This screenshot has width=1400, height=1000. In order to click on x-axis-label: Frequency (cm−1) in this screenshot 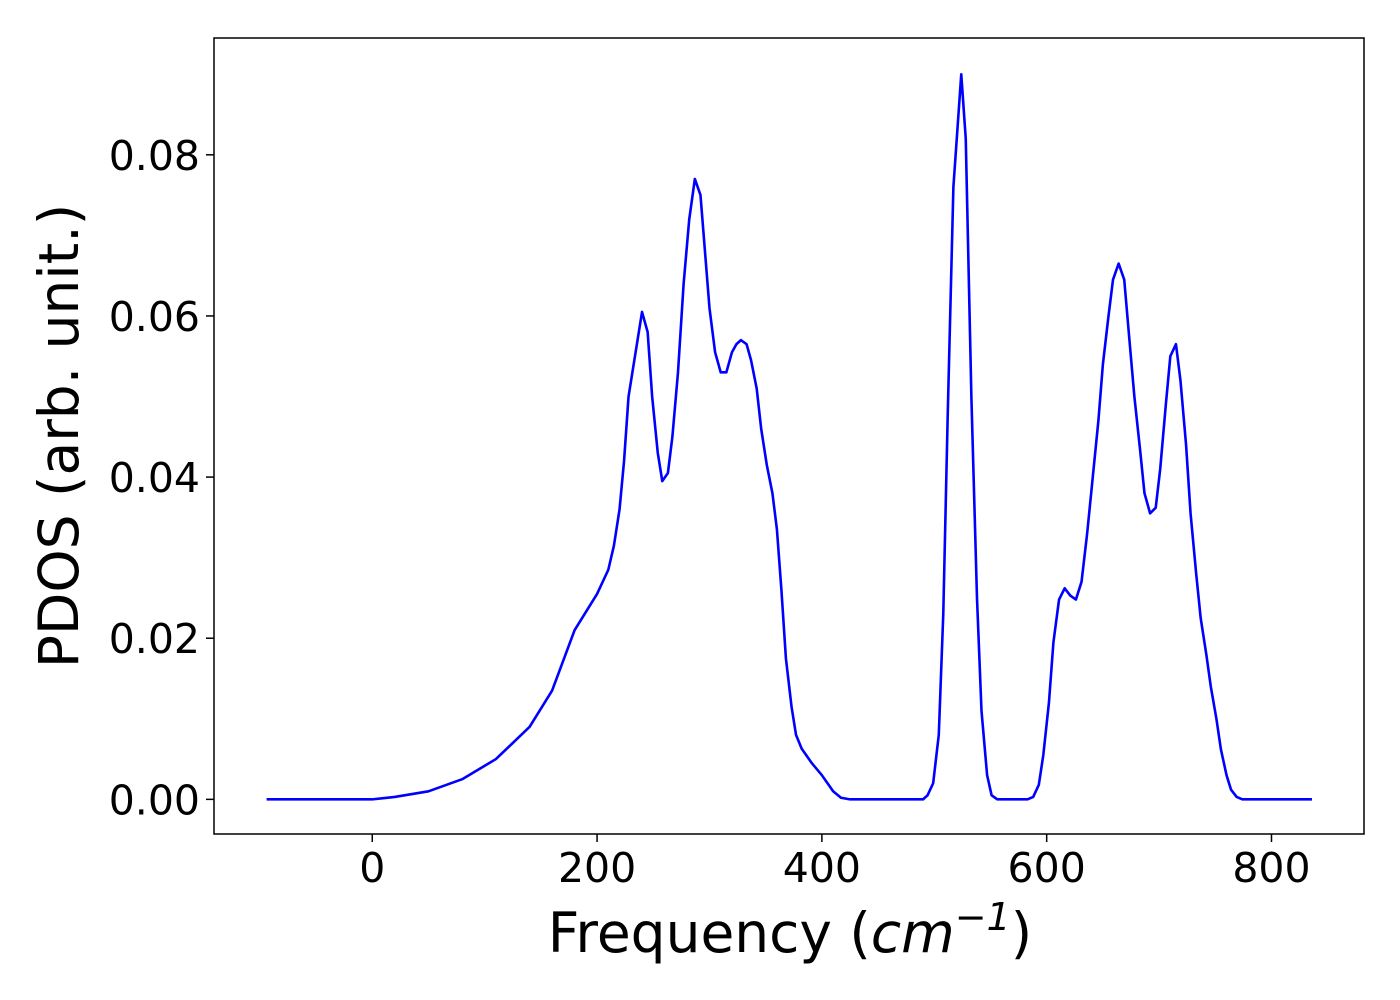, I will do `click(790, 930)`.